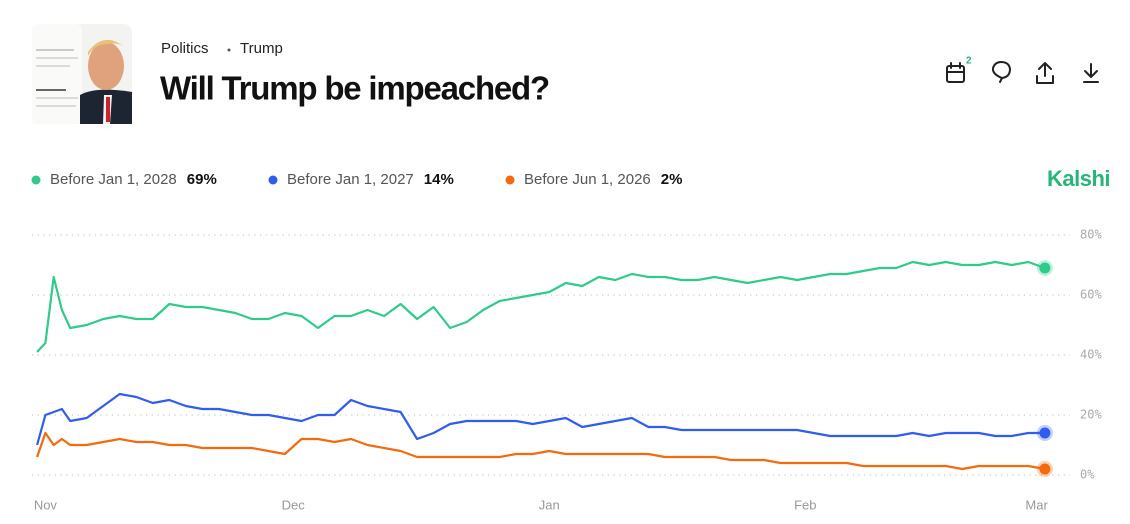  What do you see at coordinates (1091, 415) in the screenshot?
I see `y-tick-label: 20%` at bounding box center [1091, 415].